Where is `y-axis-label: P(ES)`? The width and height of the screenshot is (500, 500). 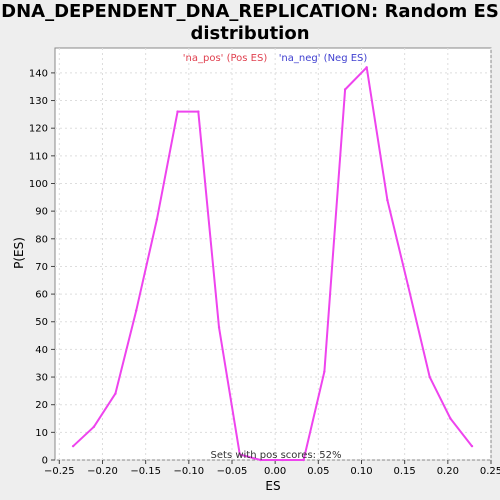 y-axis-label: P(ES) is located at coordinates (19, 253).